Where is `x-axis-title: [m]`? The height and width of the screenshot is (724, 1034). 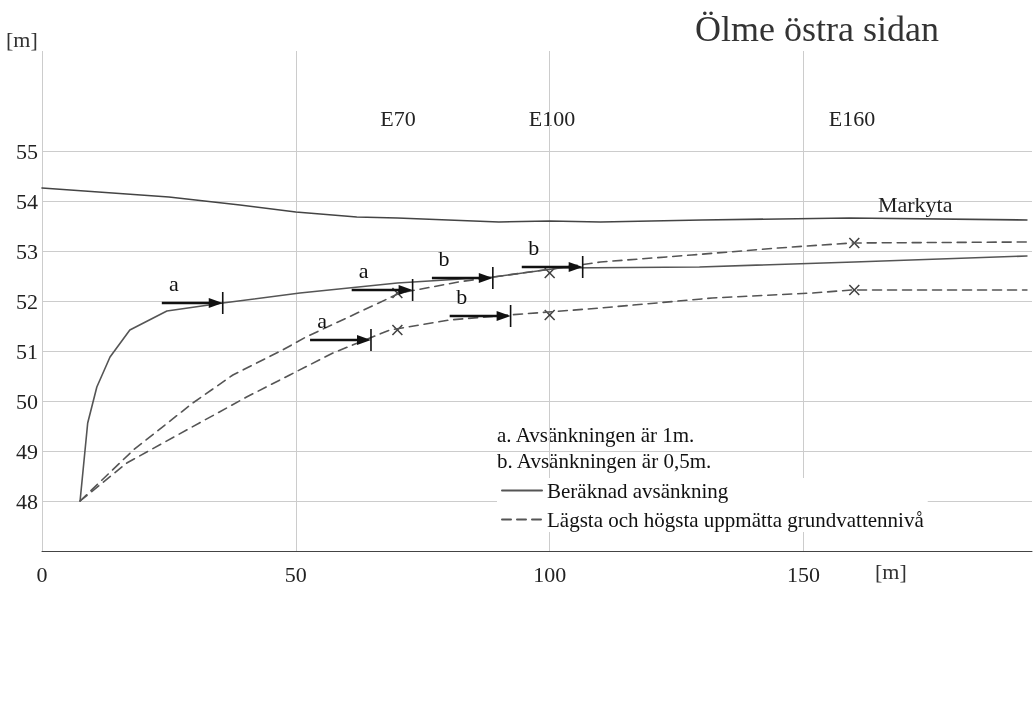
x-axis-title: [m] is located at coordinates (891, 571).